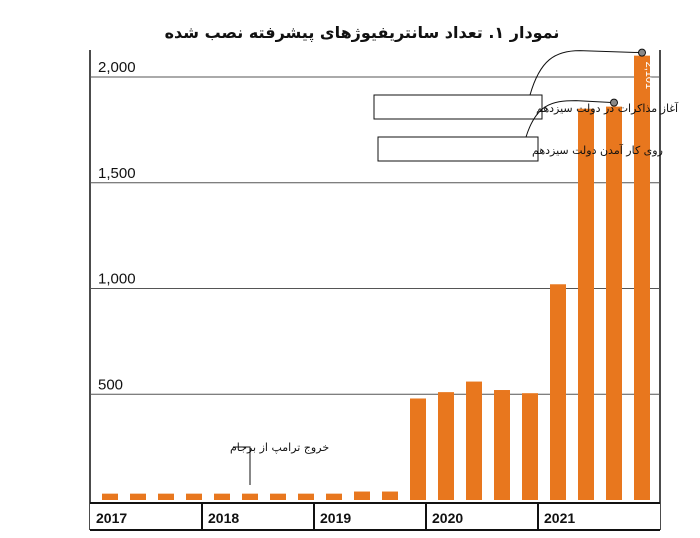 The height and width of the screenshot is (538, 700). Describe the element at coordinates (607, 108) in the screenshot. I see `annotation-text: آغاز مذاکرات در دولت سیزدهم` at that location.